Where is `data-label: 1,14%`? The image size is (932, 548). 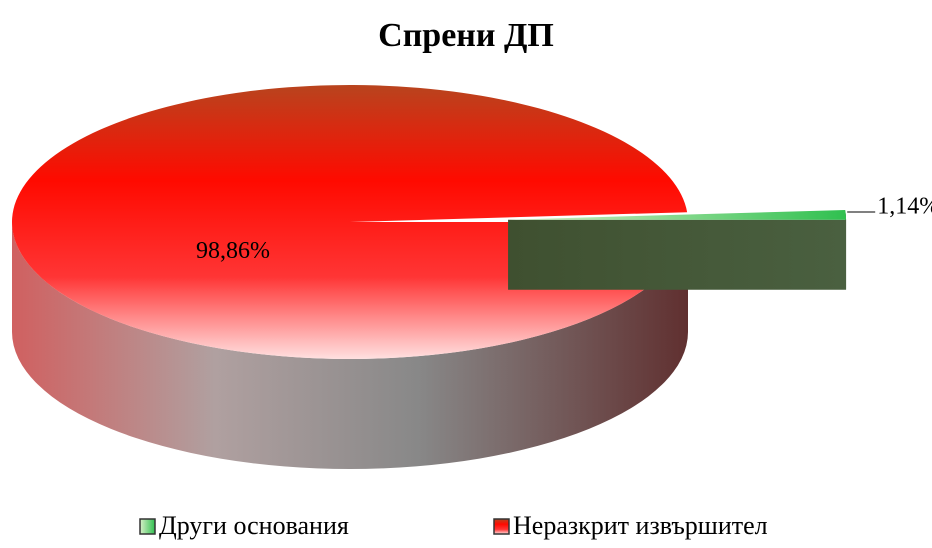
data-label: 1,14% is located at coordinates (904, 206).